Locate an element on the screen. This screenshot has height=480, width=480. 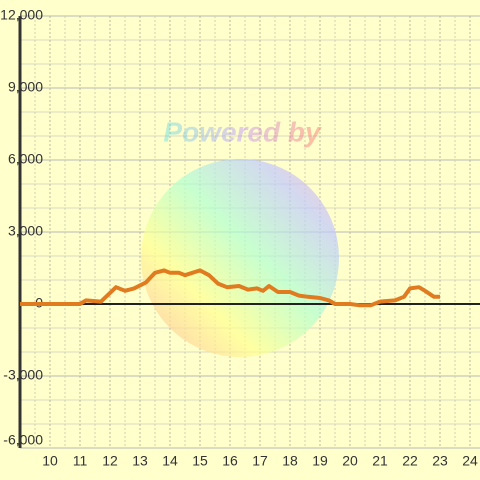
y-tick-label: -6,000 is located at coordinates (23, 440).